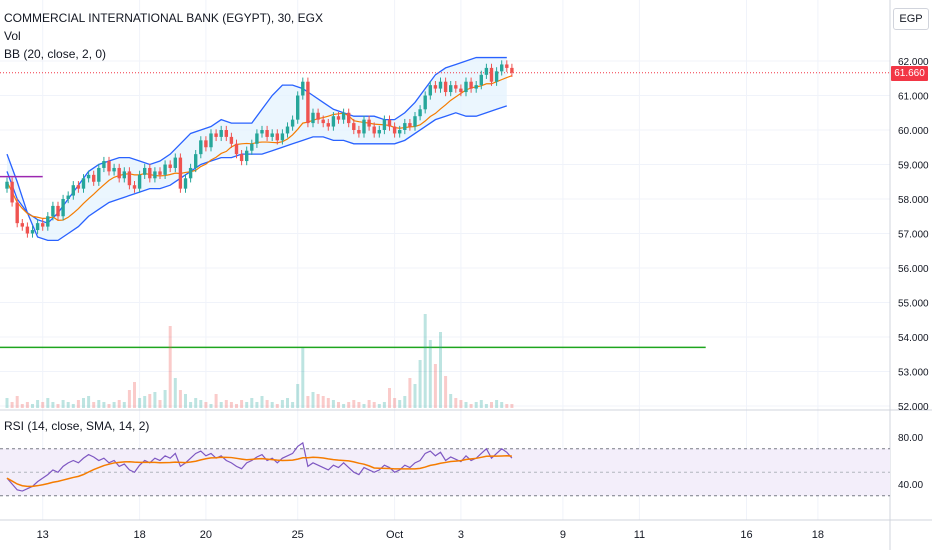  What do you see at coordinates (911, 19) in the screenshot?
I see `currency-button: EGP` at bounding box center [911, 19].